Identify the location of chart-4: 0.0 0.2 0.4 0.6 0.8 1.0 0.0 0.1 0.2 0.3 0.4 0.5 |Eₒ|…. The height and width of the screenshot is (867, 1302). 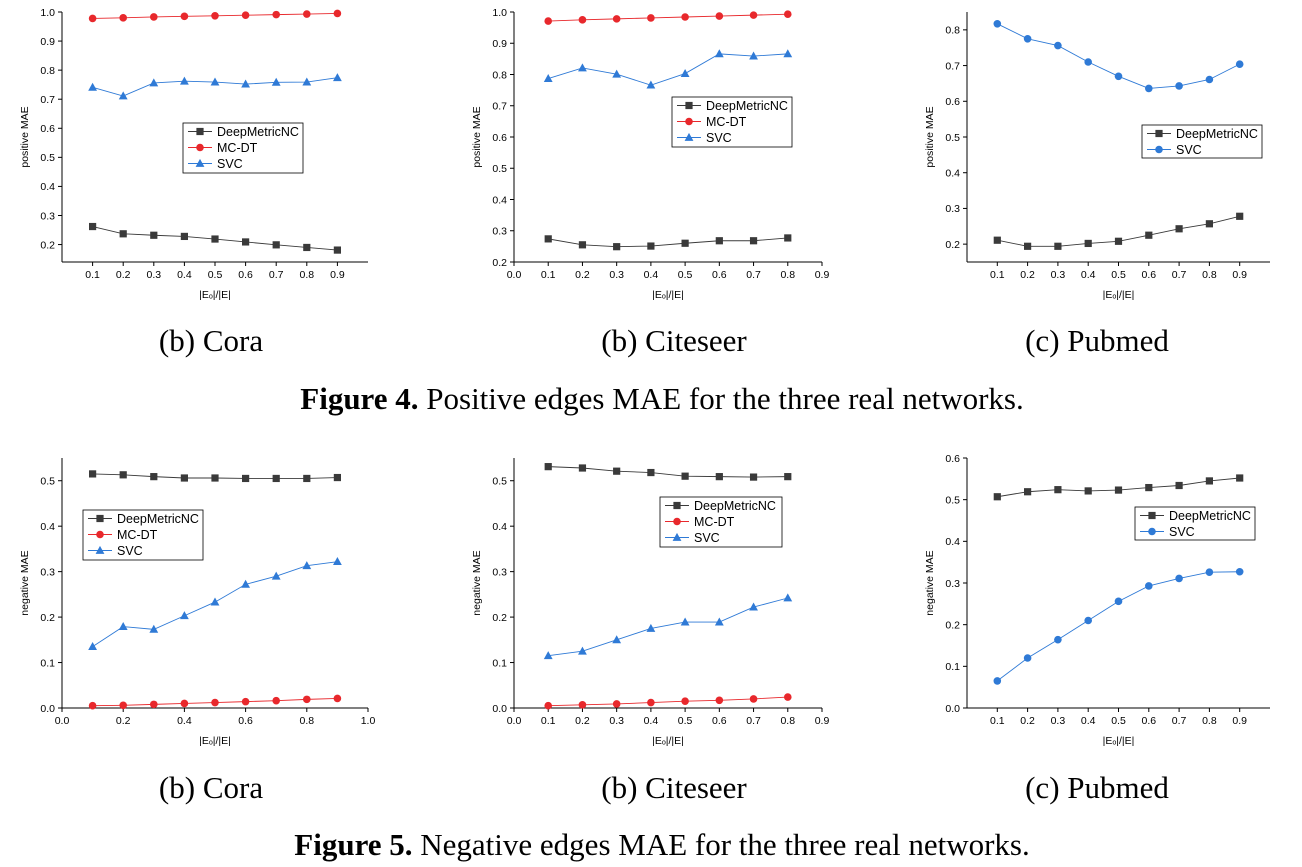
(197, 631).